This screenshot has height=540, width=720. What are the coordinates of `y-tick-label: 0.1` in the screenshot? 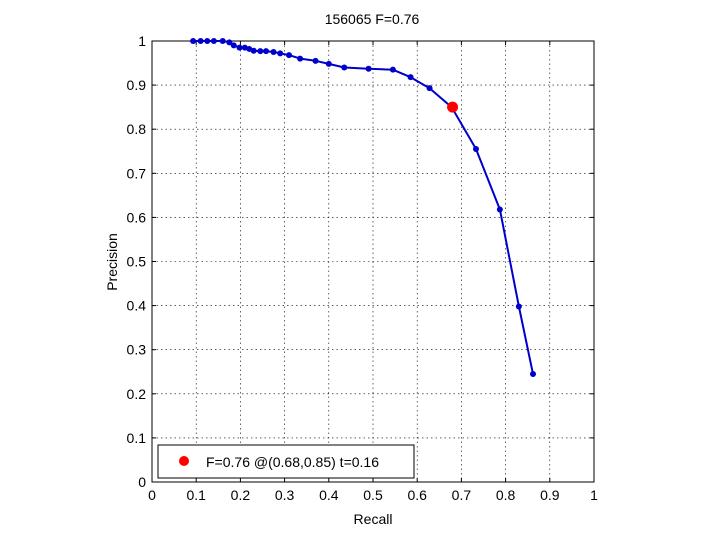 It's located at (137, 438).